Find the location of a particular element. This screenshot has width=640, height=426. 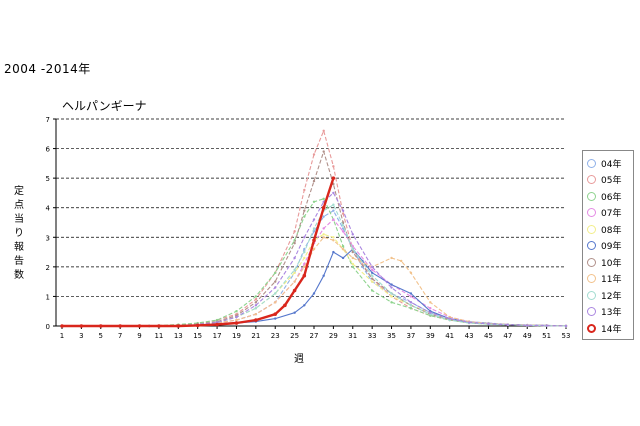

legend-item: 13年 is located at coordinates (604, 312).